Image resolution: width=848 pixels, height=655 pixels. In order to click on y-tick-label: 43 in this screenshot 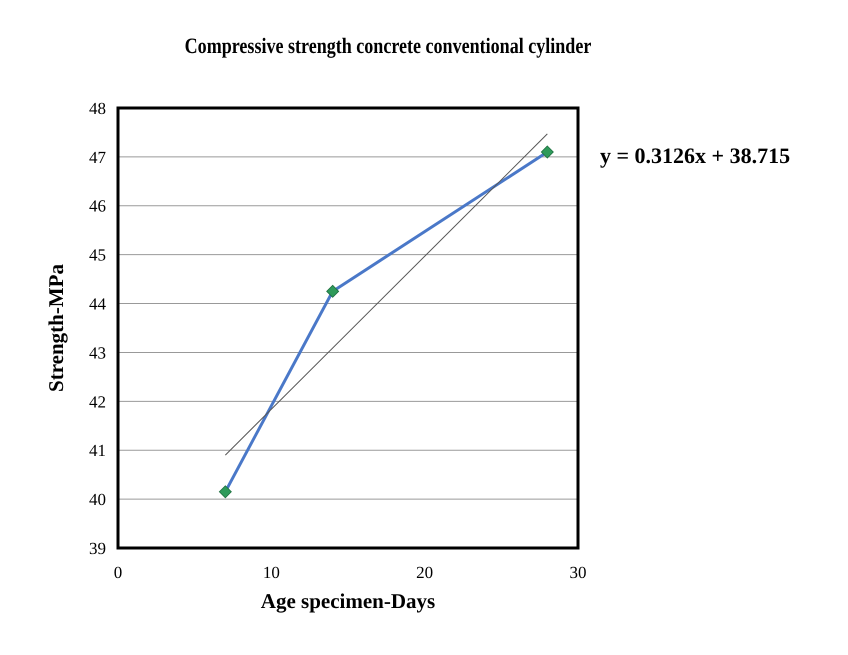, I will do `click(97, 352)`.